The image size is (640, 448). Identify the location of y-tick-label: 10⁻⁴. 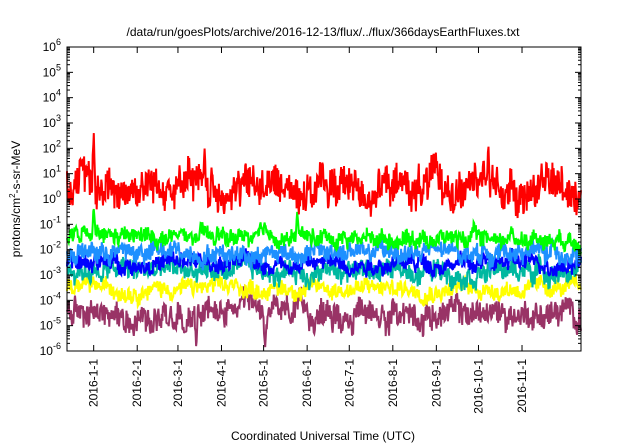
(50, 298).